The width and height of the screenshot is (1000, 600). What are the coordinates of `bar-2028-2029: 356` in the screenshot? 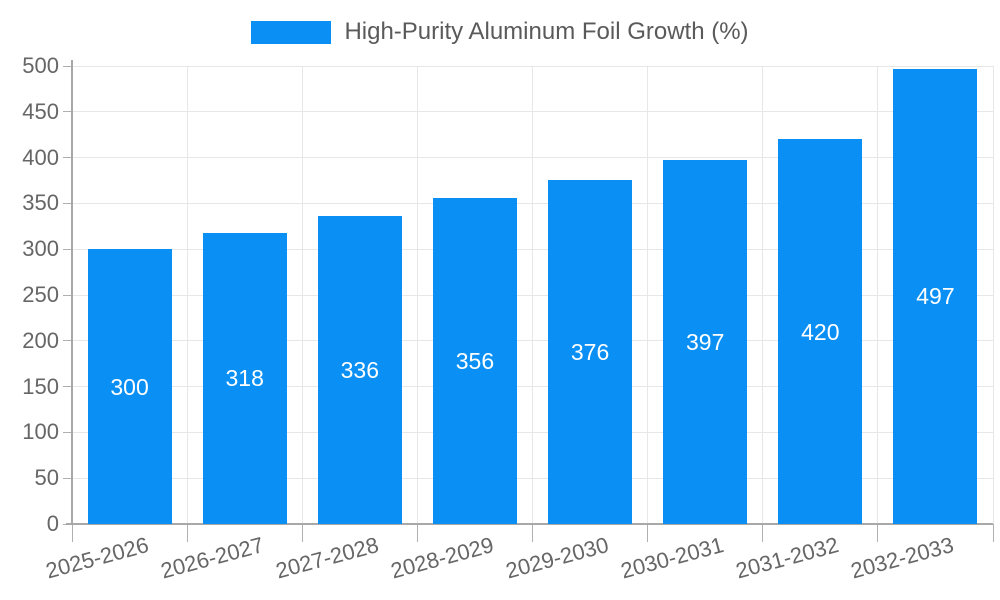 It's located at (474, 360).